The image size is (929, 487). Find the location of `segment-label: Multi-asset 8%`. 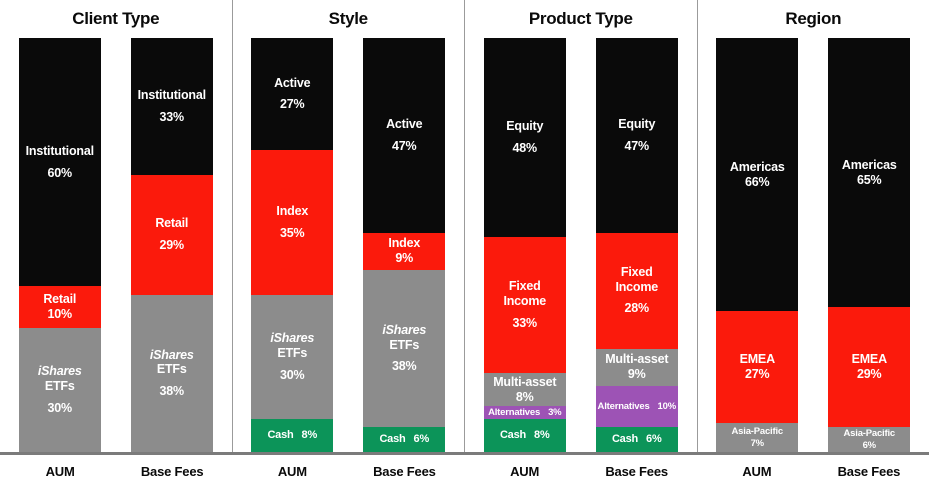

segment-label: Multi-asset 8% is located at coordinates (525, 389).